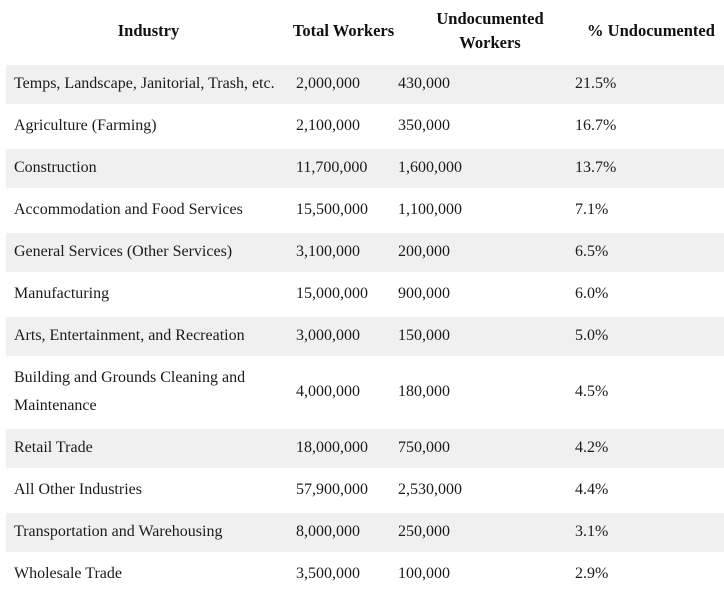 The image size is (724, 608). Describe the element at coordinates (148, 212) in the screenshot. I see `industry-cell: Accommodation and Food Services` at that location.